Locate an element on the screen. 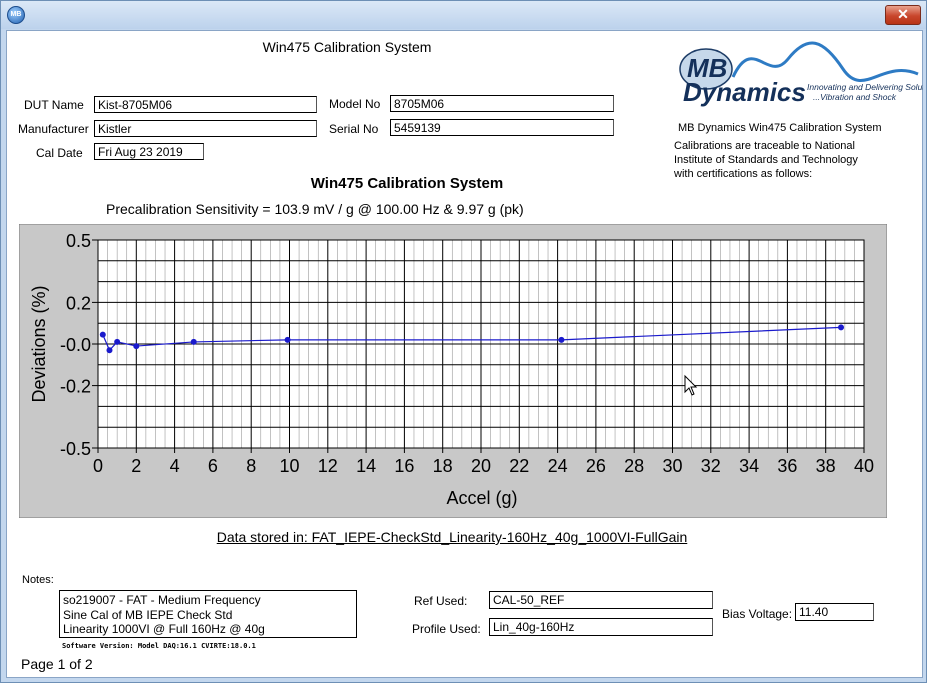 Image resolution: width=927 pixels, height=683 pixels. x-axis-ticks: 0 2 4 6 8 10 12 14 16 18 20 22 24 26 28 30 32 34 36 38 40 is located at coordinates (483, 462).